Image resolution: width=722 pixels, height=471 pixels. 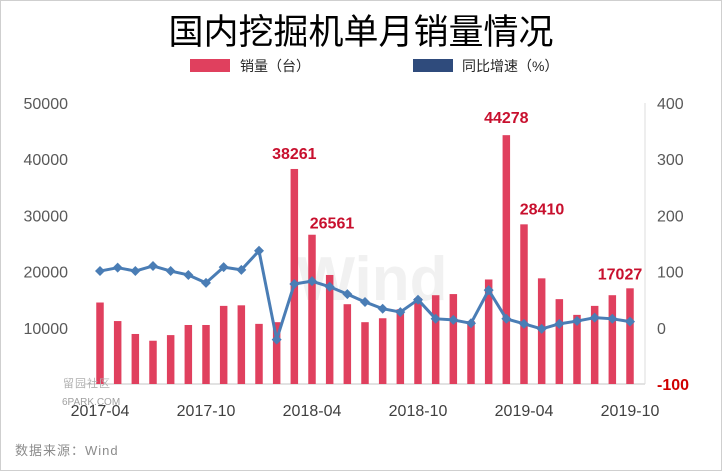 What do you see at coordinates (46, 104) in the screenshot?
I see `left-axis-tick-label: 50000` at bounding box center [46, 104].